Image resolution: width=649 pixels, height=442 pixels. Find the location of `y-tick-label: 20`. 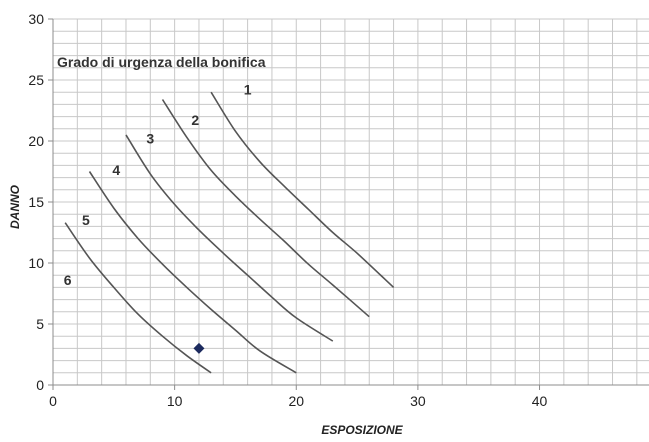

y-tick-label: 20 is located at coordinates (36, 141).